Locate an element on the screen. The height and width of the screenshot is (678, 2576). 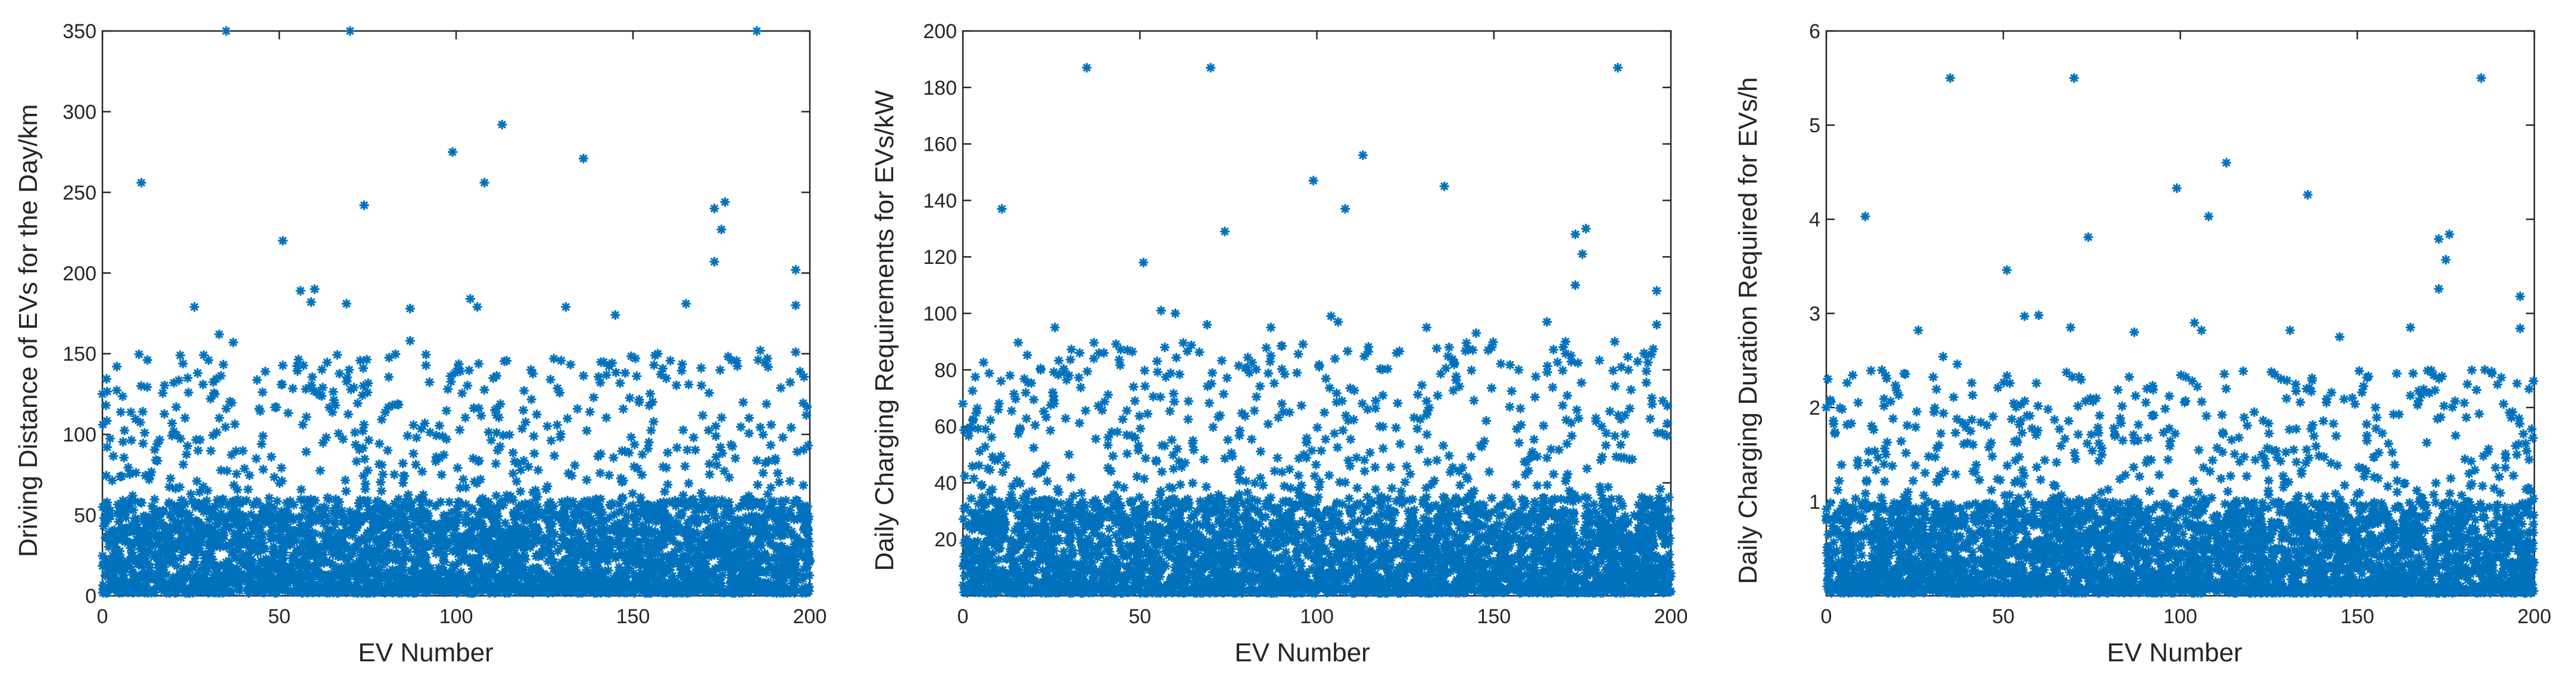
y-tick-label: 20 is located at coordinates (946, 539).